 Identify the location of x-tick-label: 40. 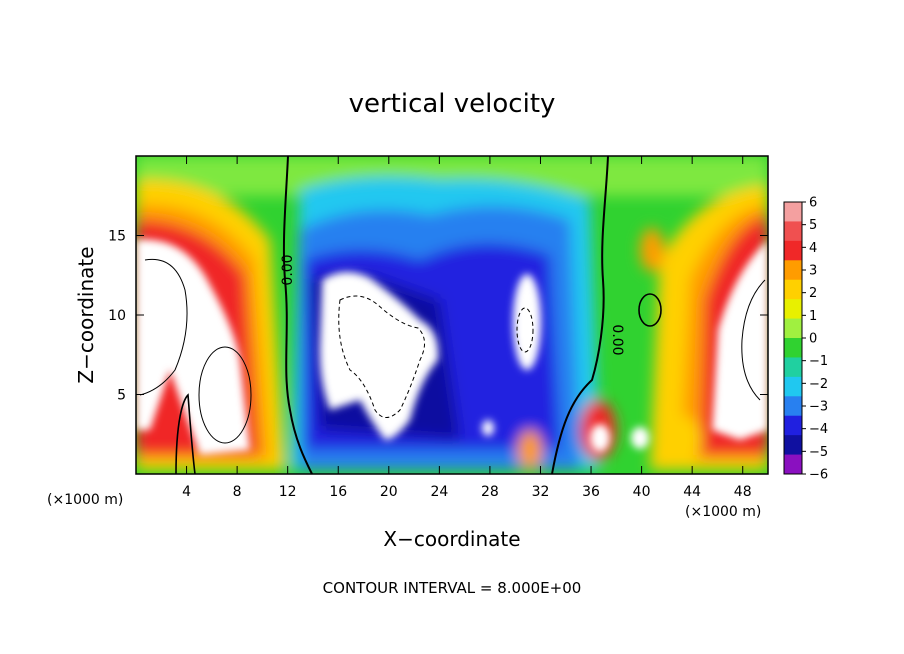
(642, 492).